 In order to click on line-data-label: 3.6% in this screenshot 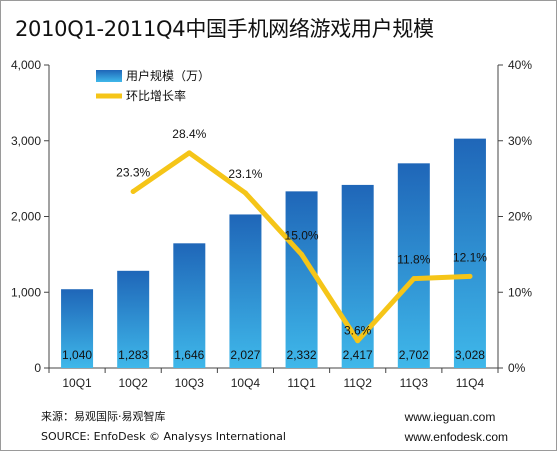, I will do `click(358, 331)`.